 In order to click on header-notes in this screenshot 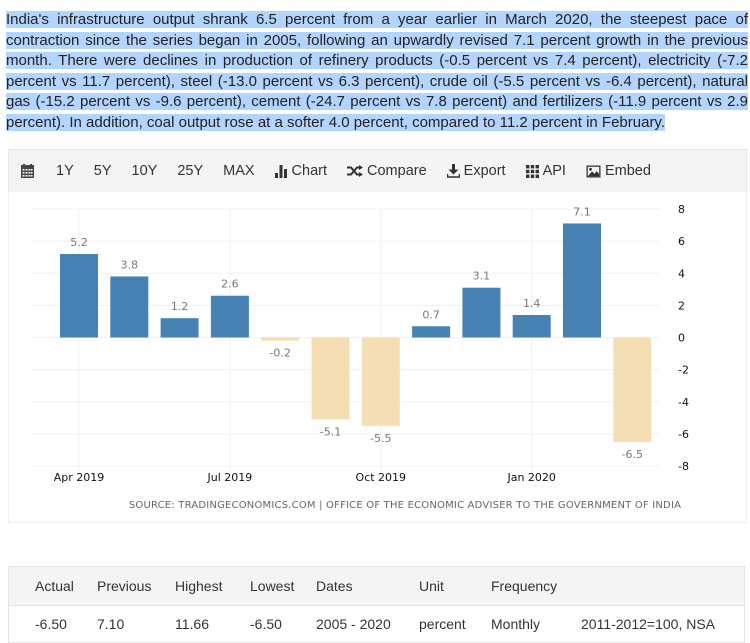, I will do `click(663, 586)`.